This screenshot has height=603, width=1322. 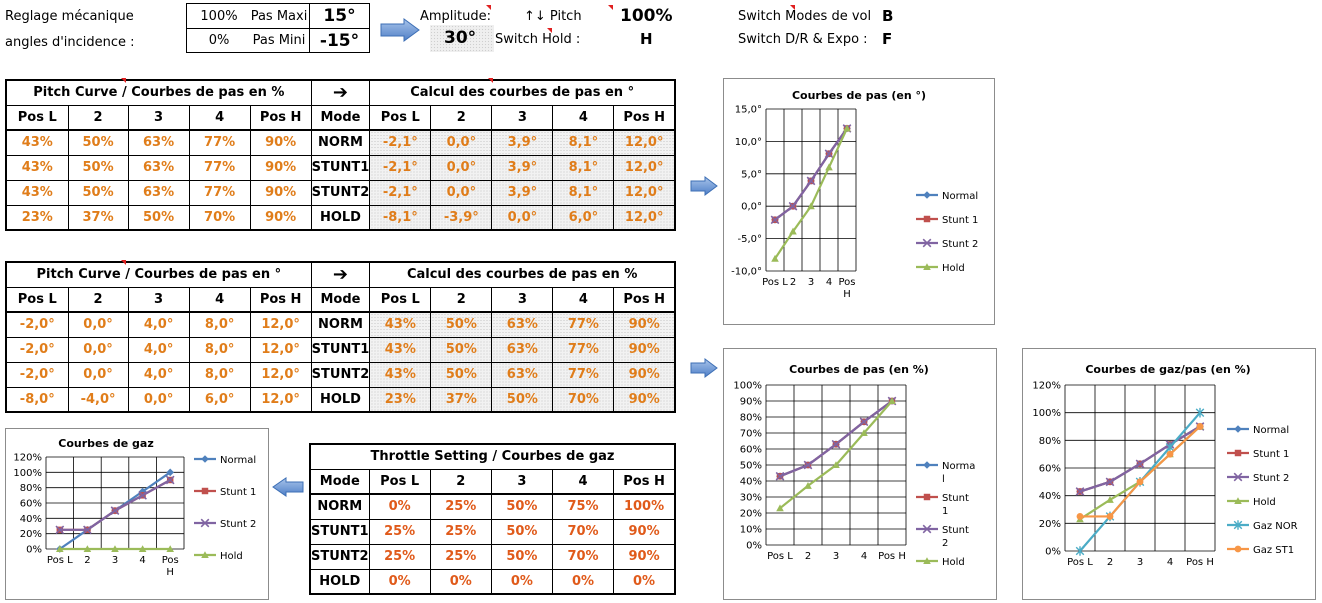 What do you see at coordinates (98, 399) in the screenshot?
I see `deg-cell: -4,0°` at bounding box center [98, 399].